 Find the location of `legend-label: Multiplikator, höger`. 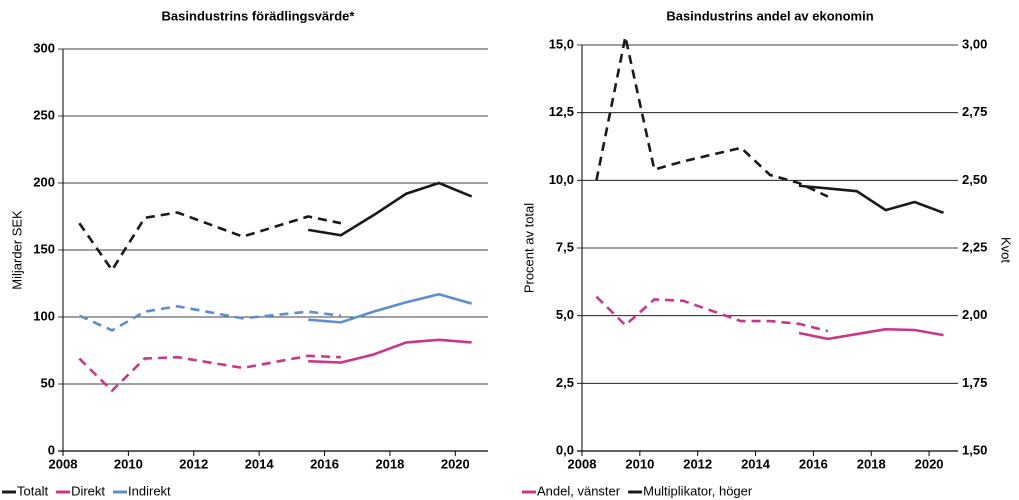

legend-label: Multiplikator, höger is located at coordinates (698, 490).